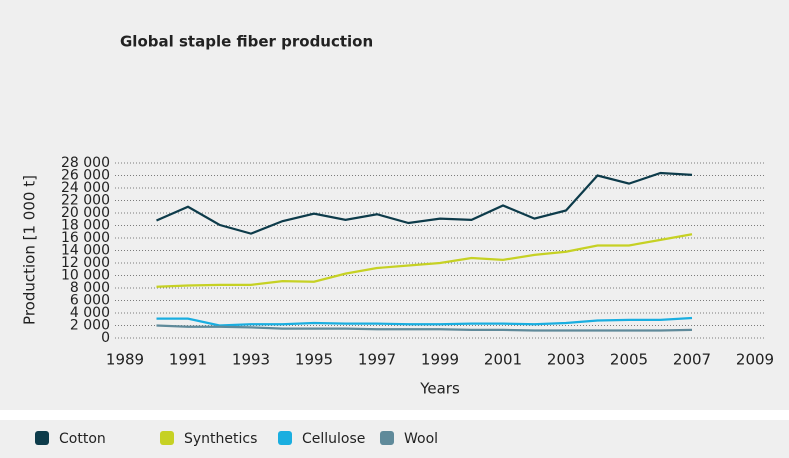  I want to click on x-tick-label: 1999, so click(440, 360).